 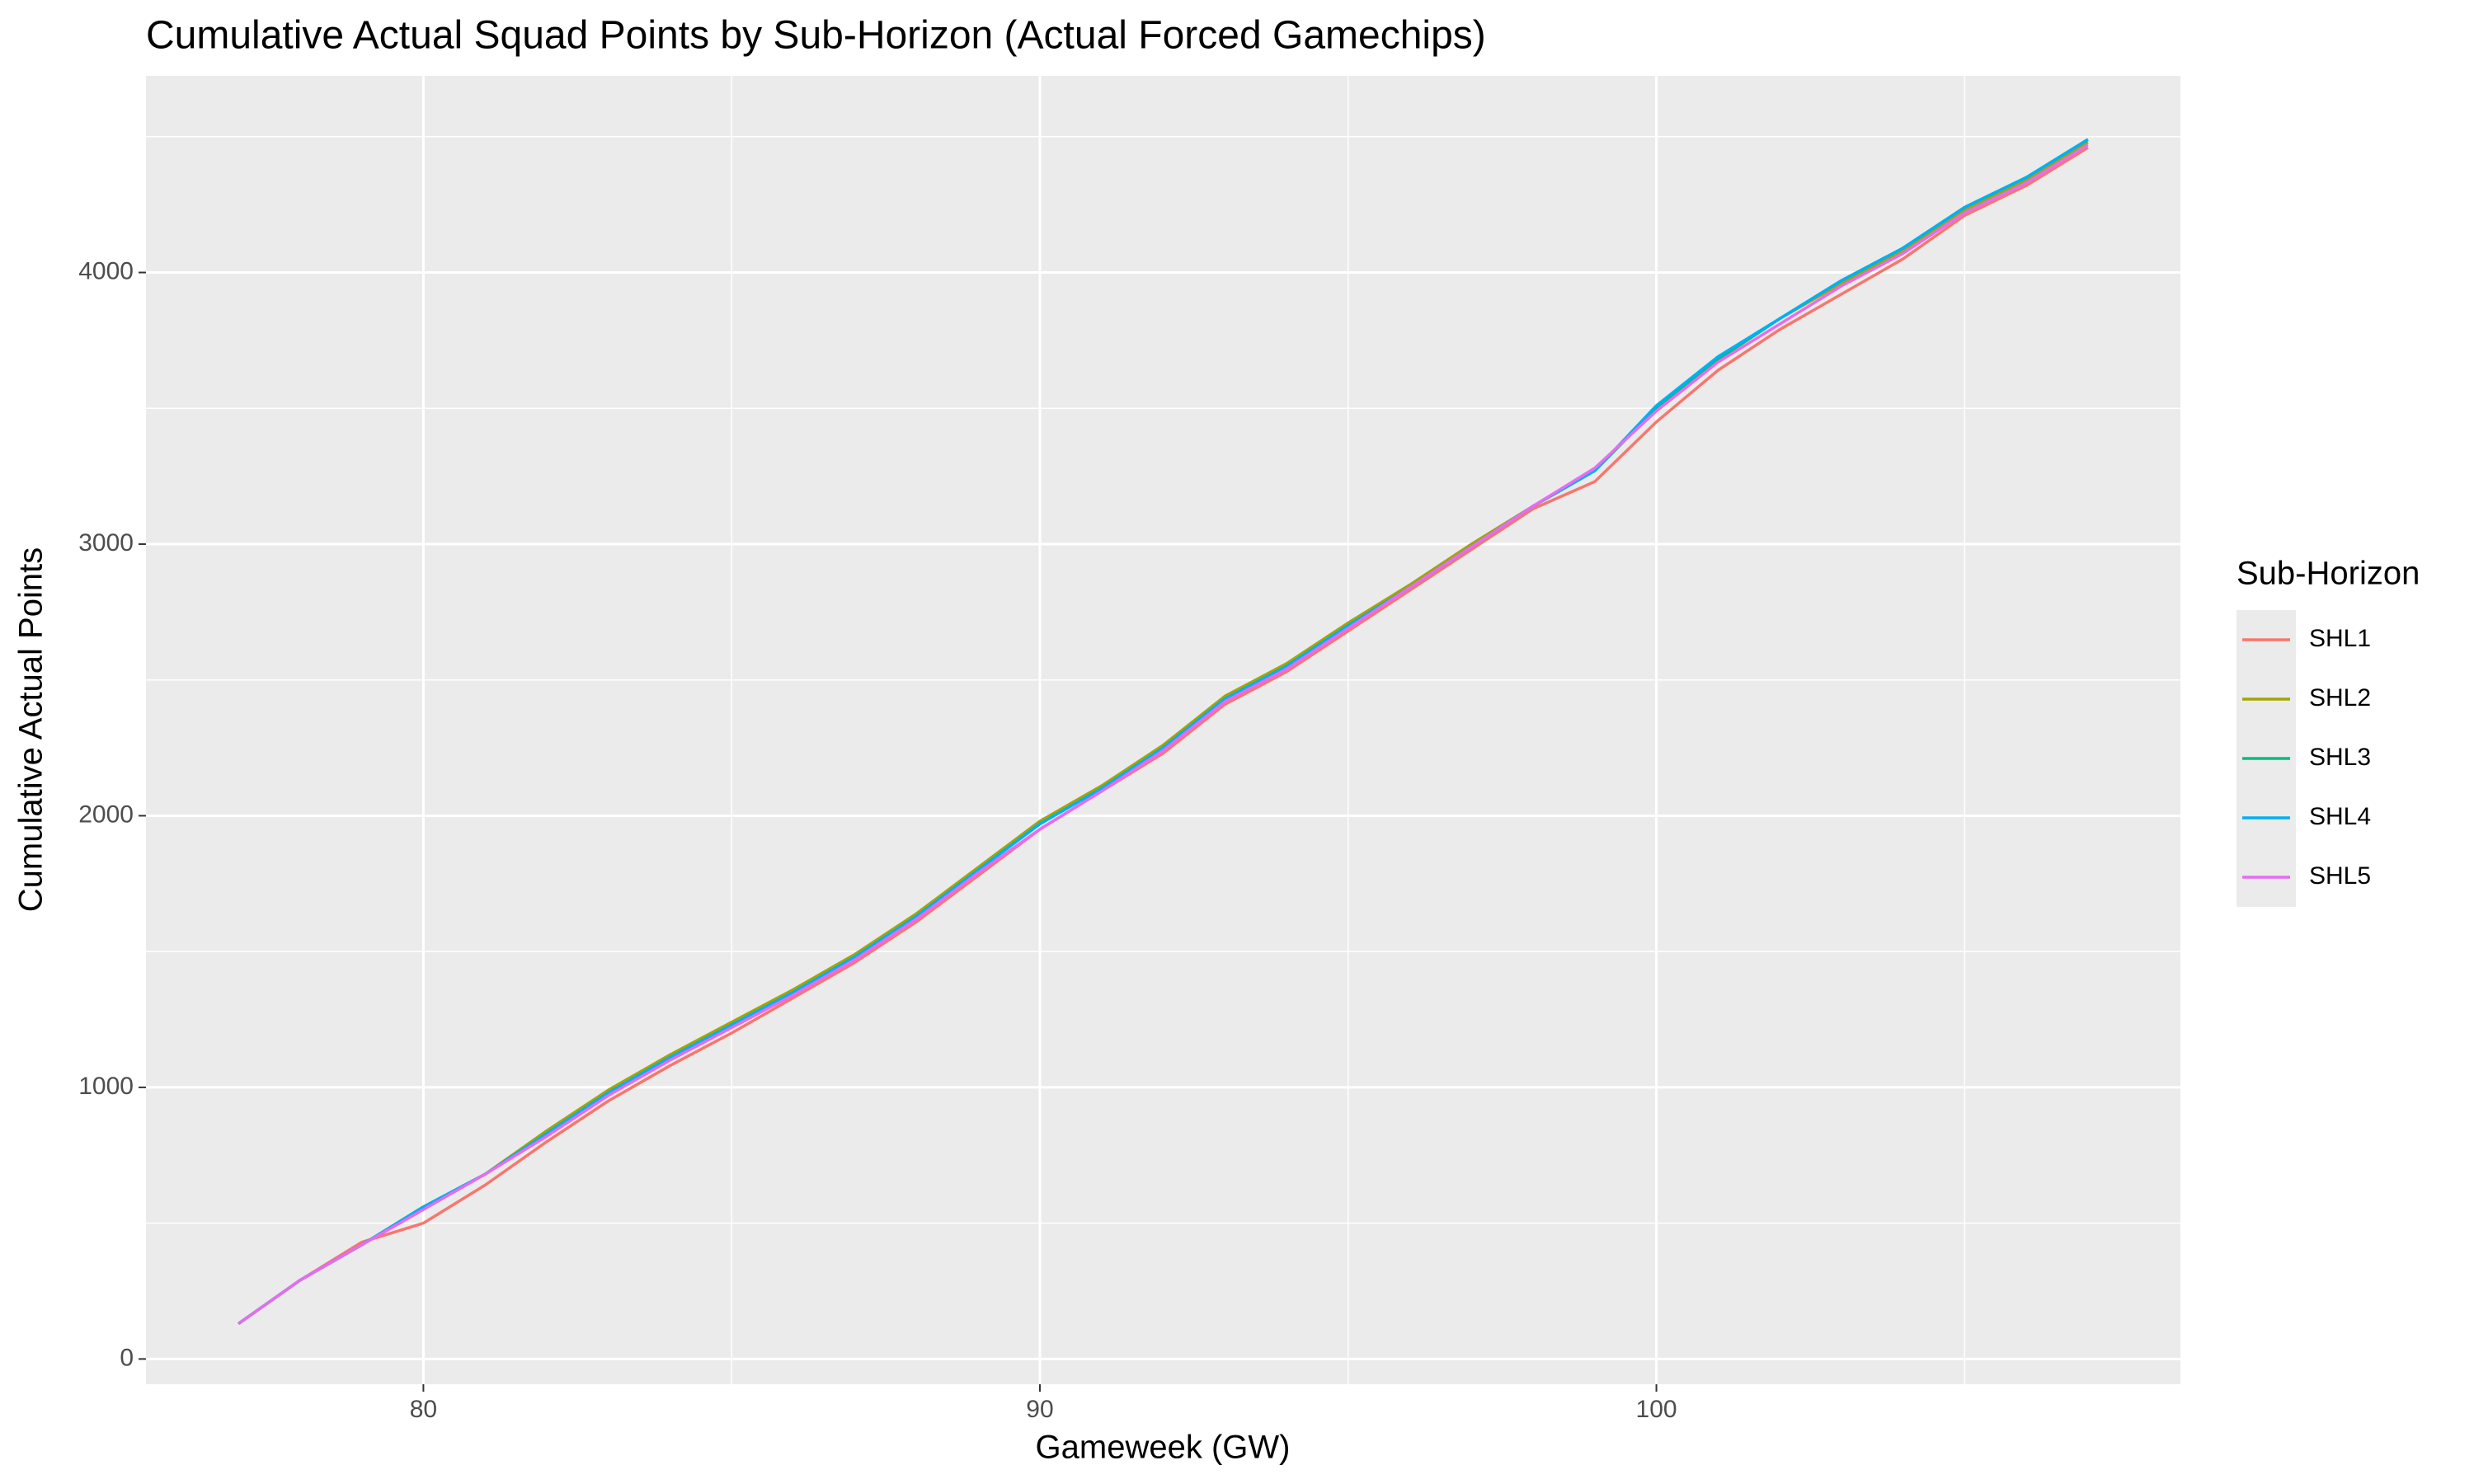 I want to click on y-tick-label: 4000, so click(x=106, y=270).